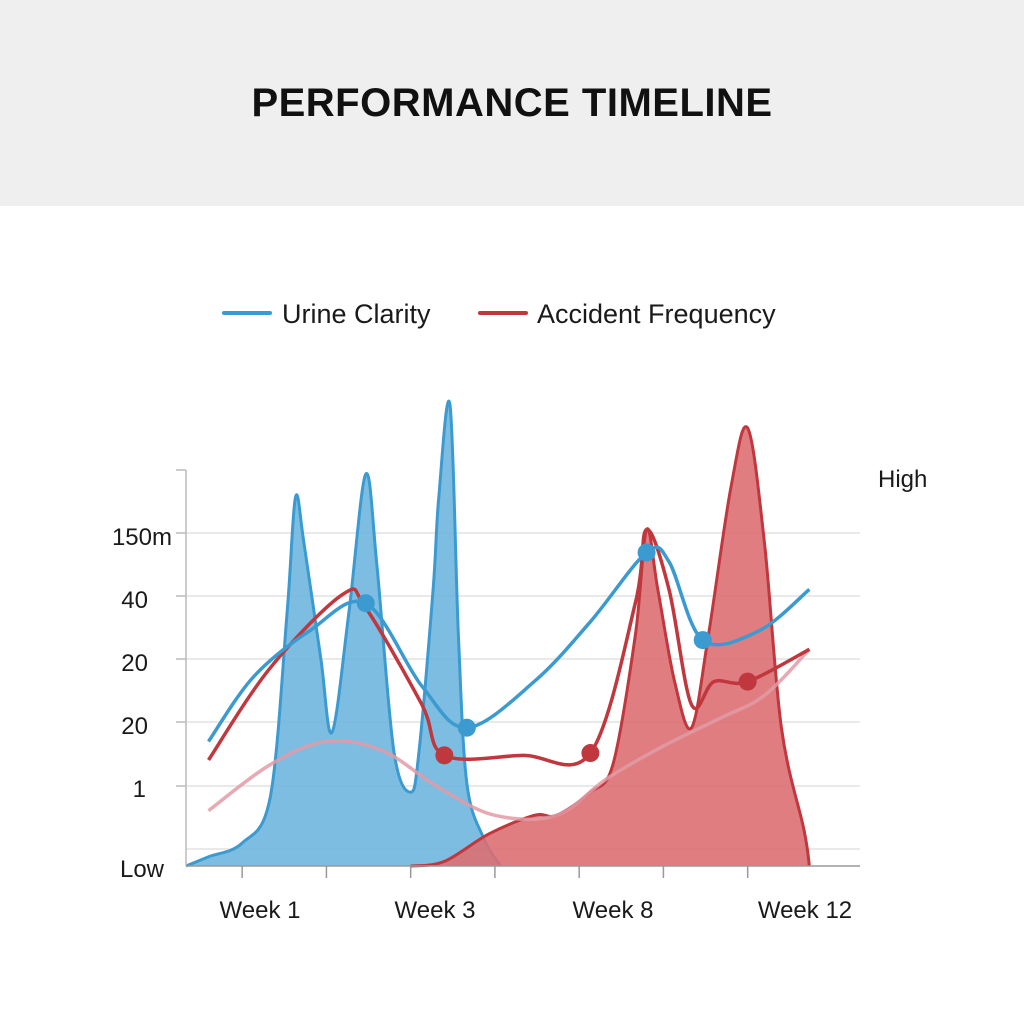  I want to click on y-tick-label: 150m, so click(142, 537).